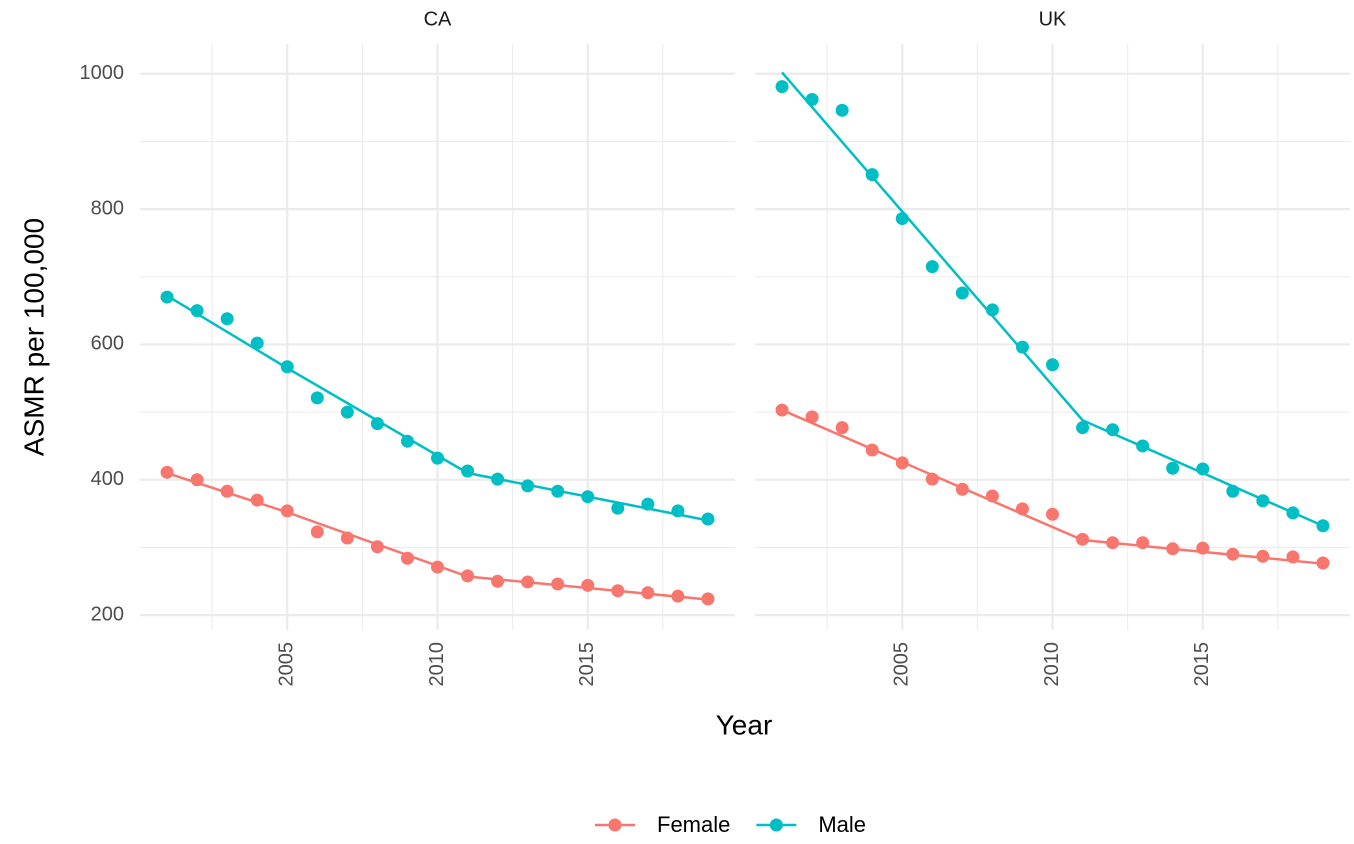  I want to click on y-tick-label: 800, so click(107, 208).